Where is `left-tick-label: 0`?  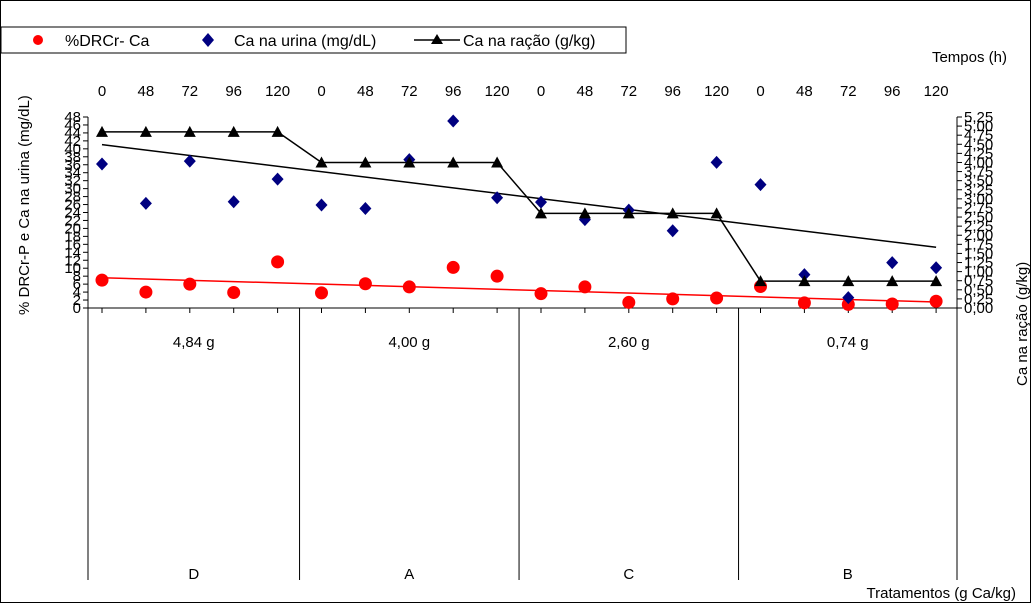
left-tick-label: 0 is located at coordinates (77, 308).